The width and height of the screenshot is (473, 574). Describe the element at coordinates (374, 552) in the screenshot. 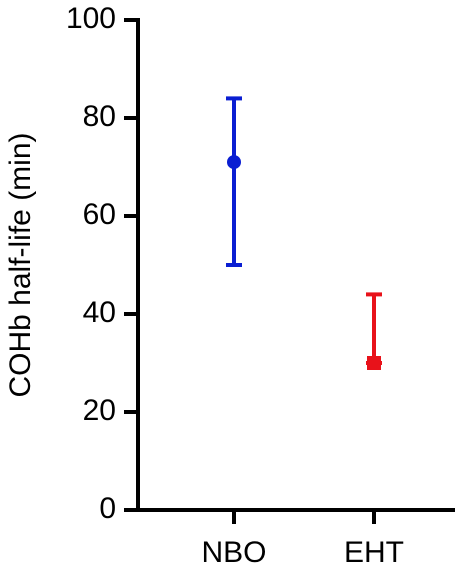

I see `x-tick-label: EHT` at that location.